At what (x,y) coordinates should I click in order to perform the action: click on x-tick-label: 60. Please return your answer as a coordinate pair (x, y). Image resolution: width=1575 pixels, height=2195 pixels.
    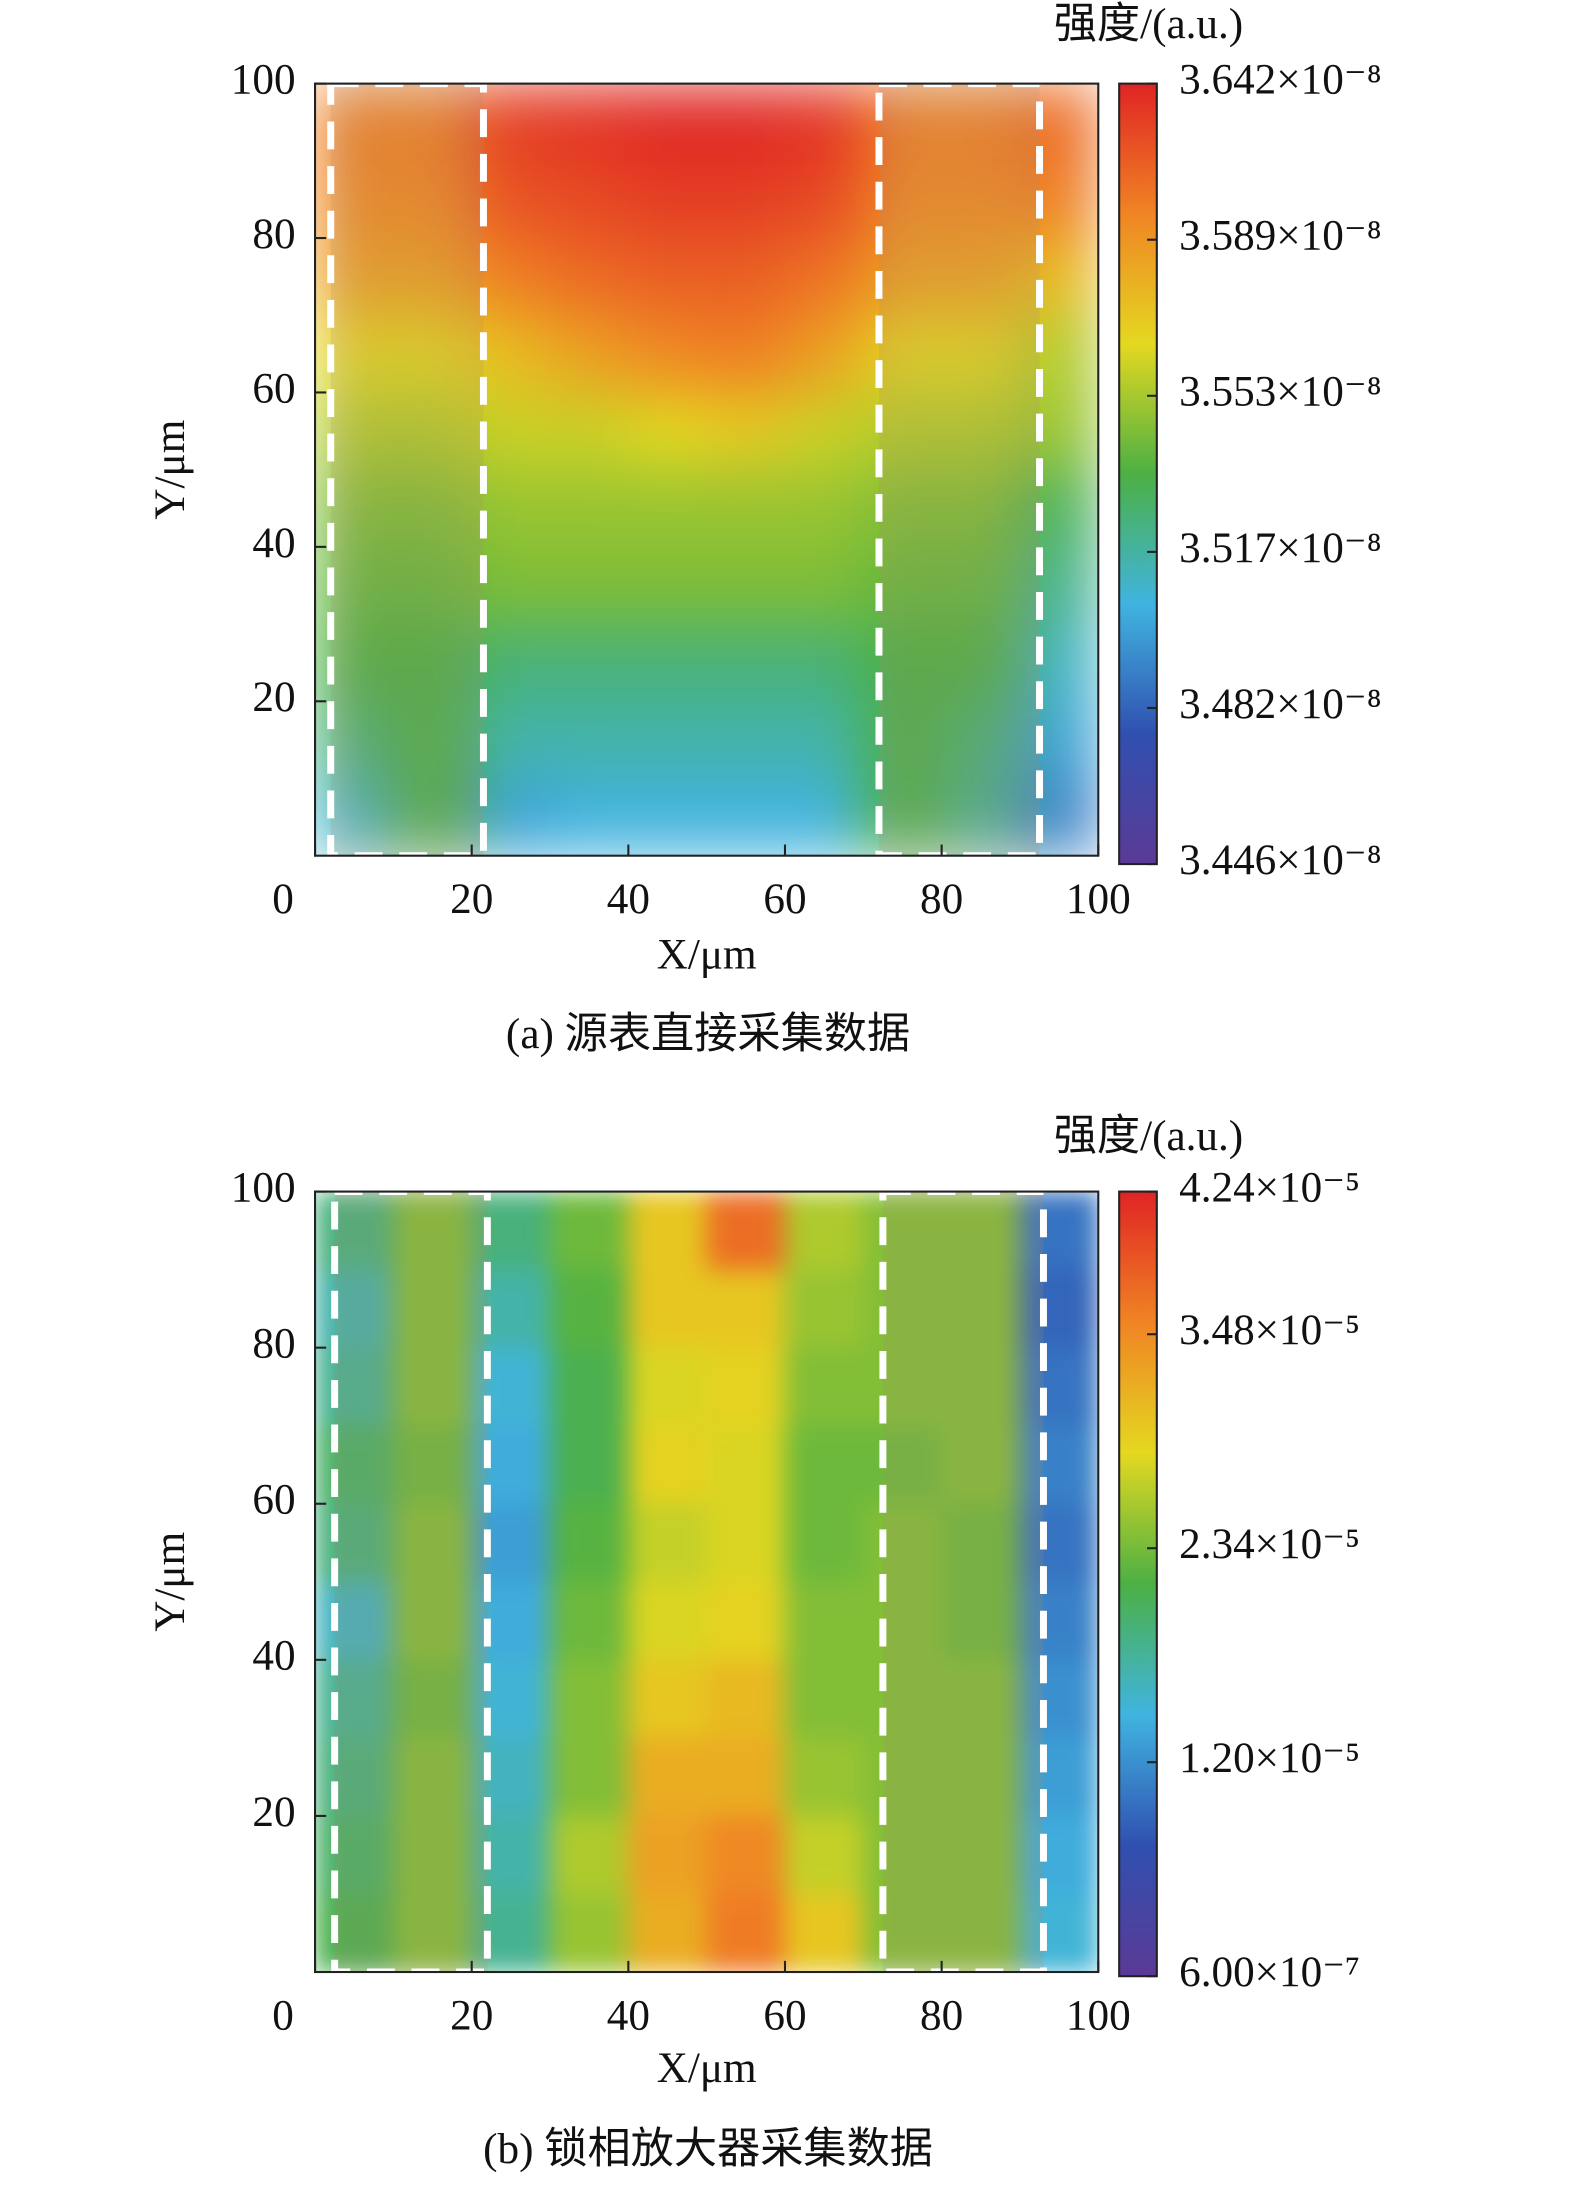
    Looking at the image, I should click on (784, 2015).